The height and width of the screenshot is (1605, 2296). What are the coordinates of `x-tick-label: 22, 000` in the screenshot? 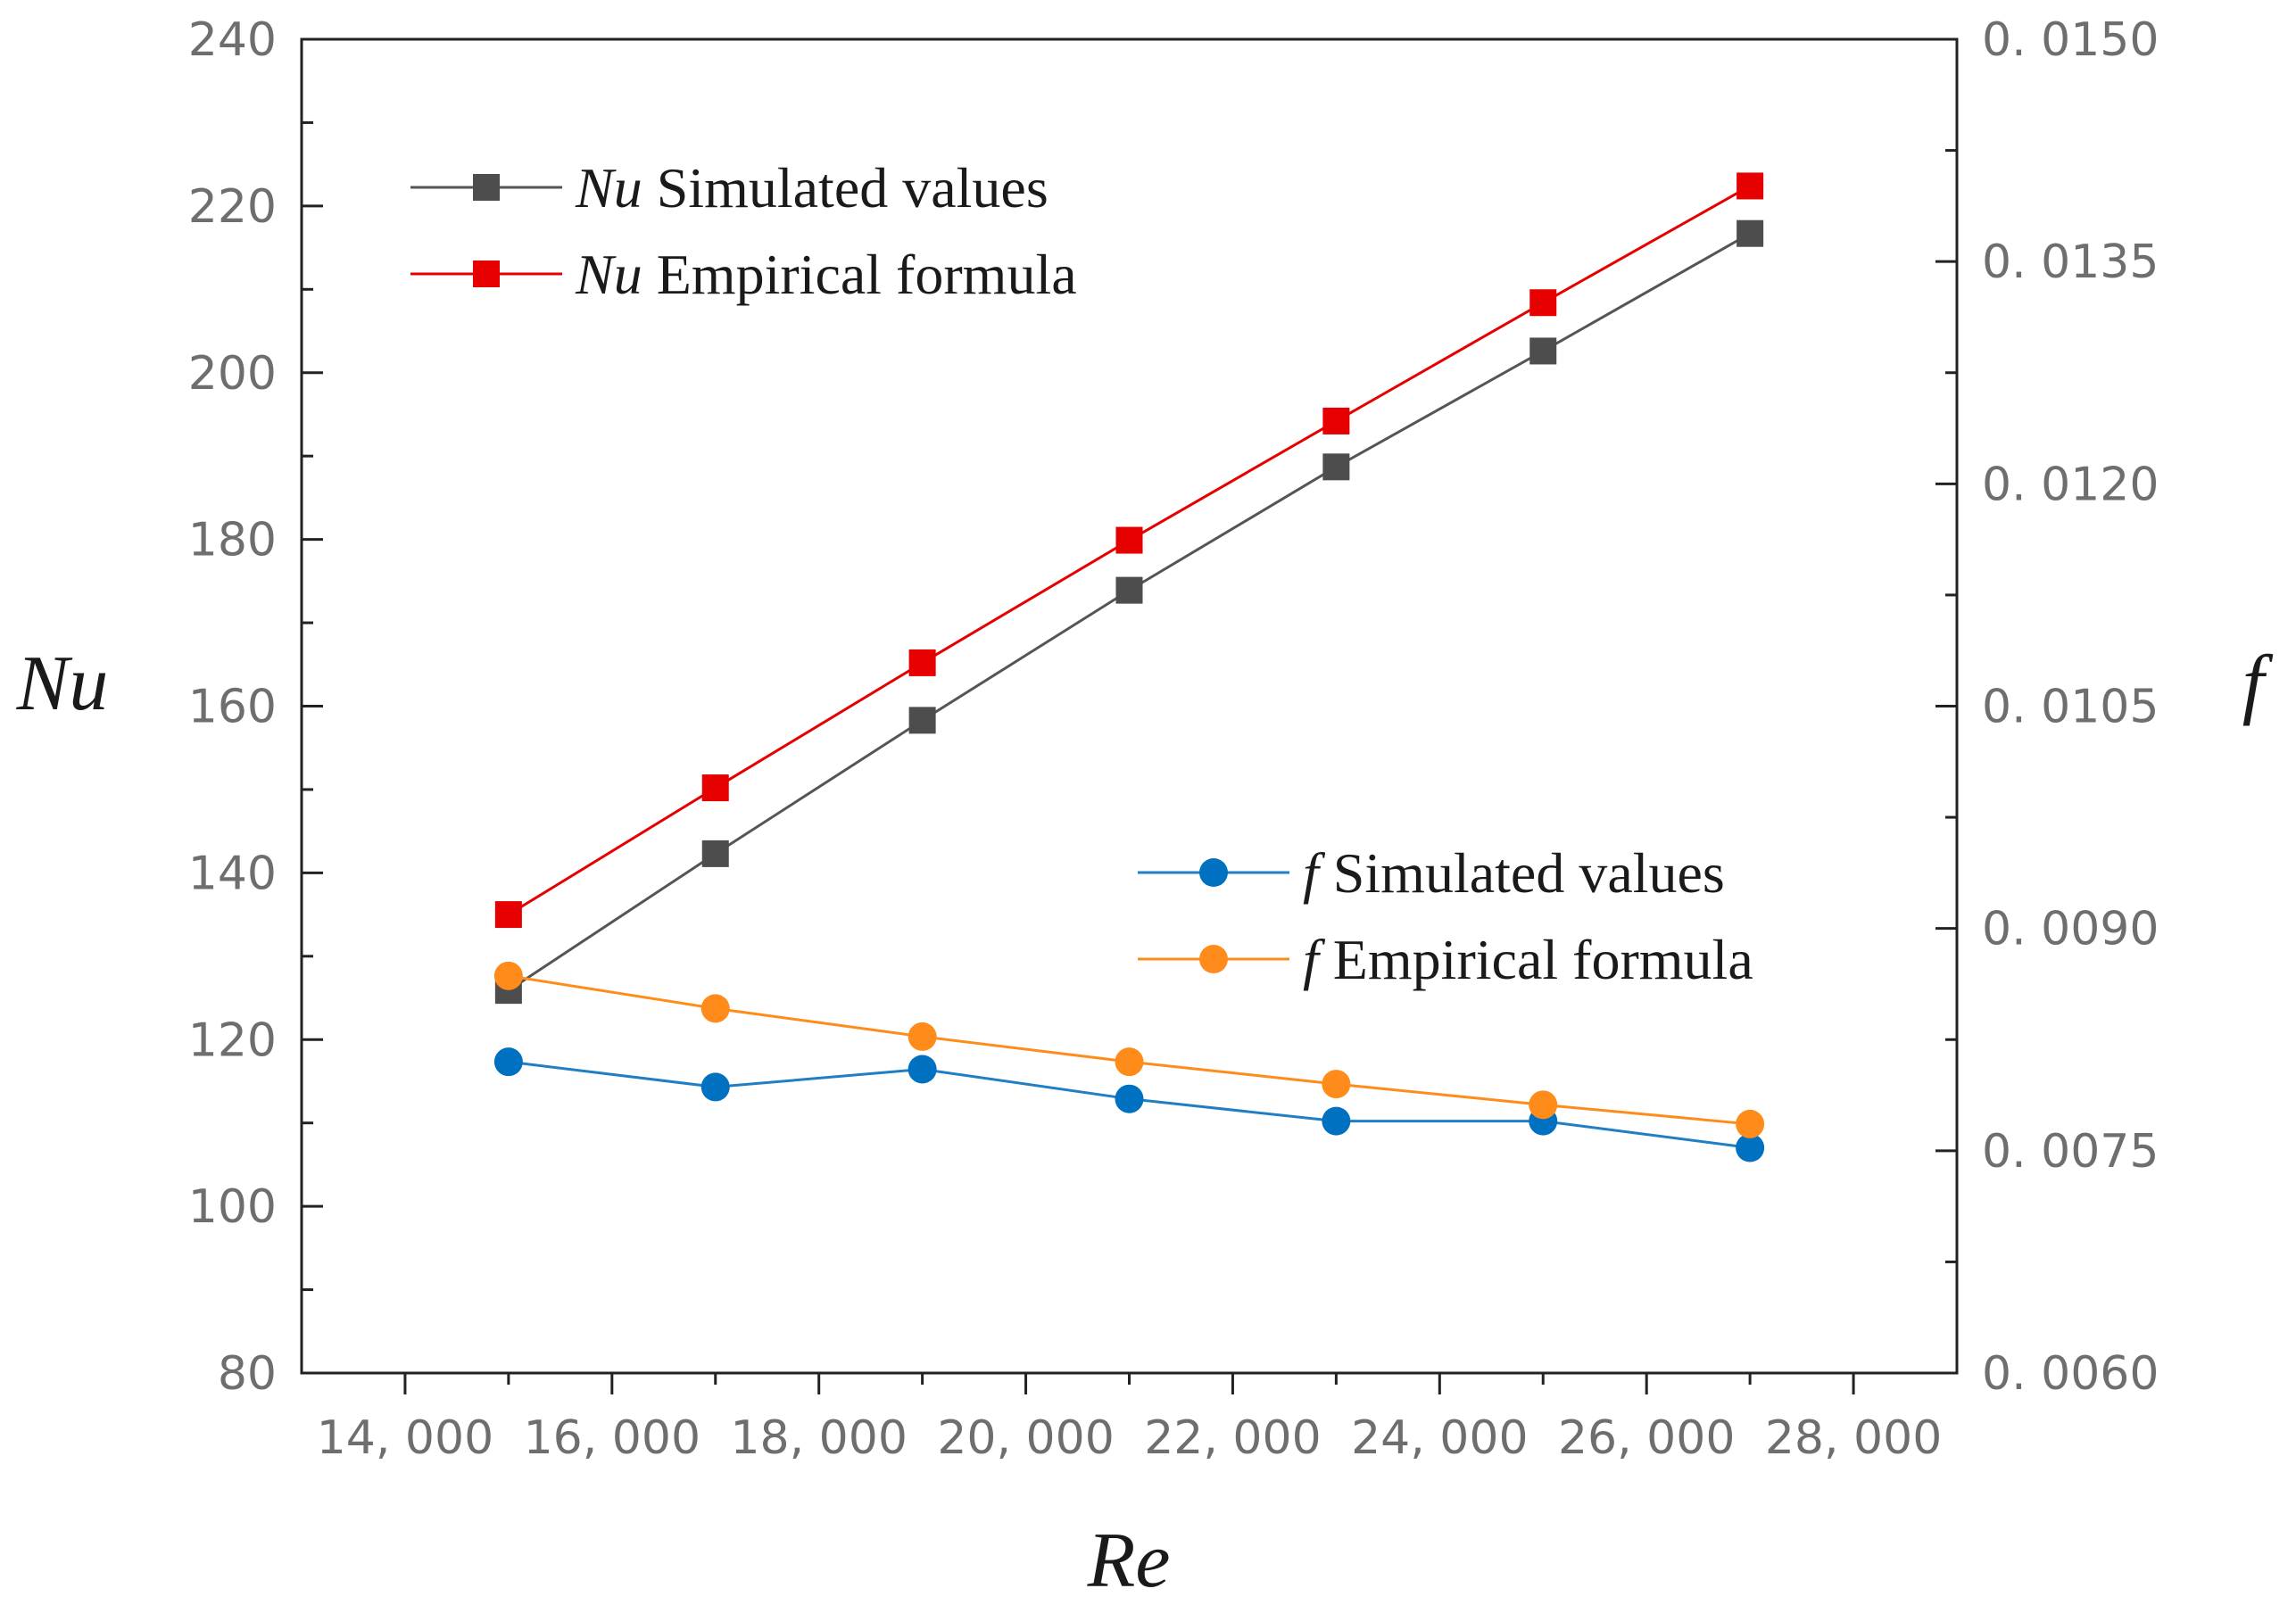 It's located at (1232, 1438).